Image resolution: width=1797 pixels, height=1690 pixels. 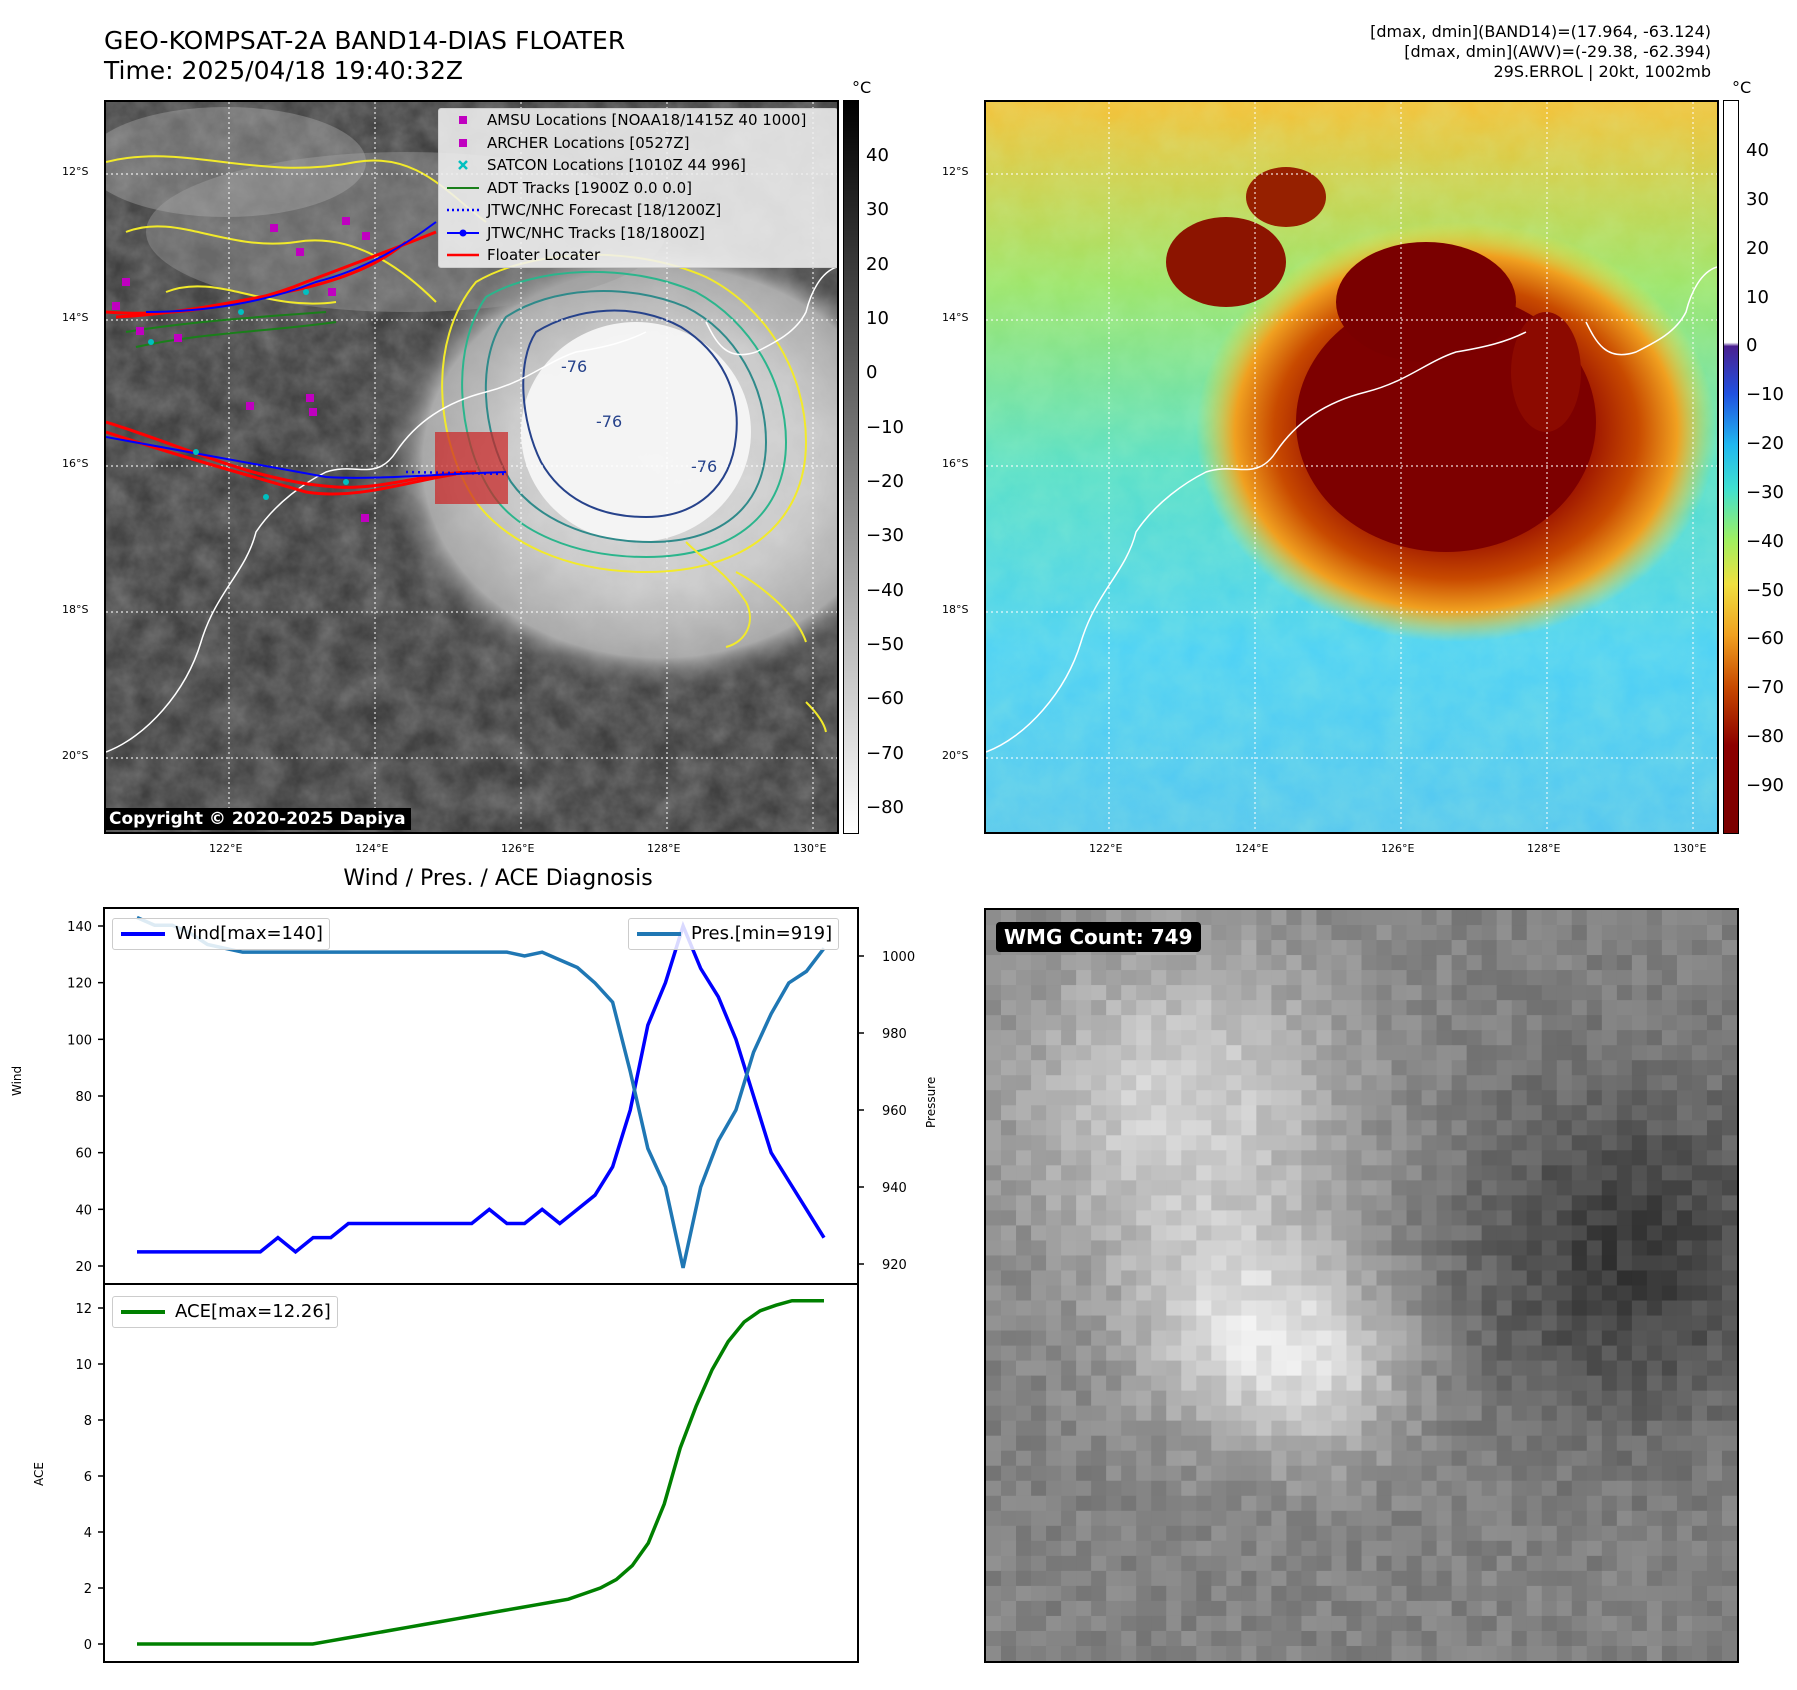 I want to click on legend-dotline-icon, so click(x=463, y=232).